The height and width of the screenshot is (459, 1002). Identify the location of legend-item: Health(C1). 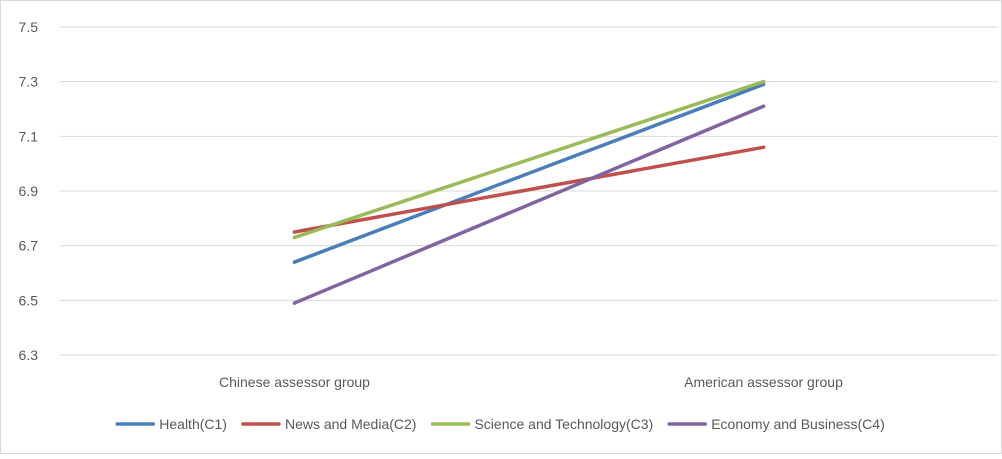
(171, 424).